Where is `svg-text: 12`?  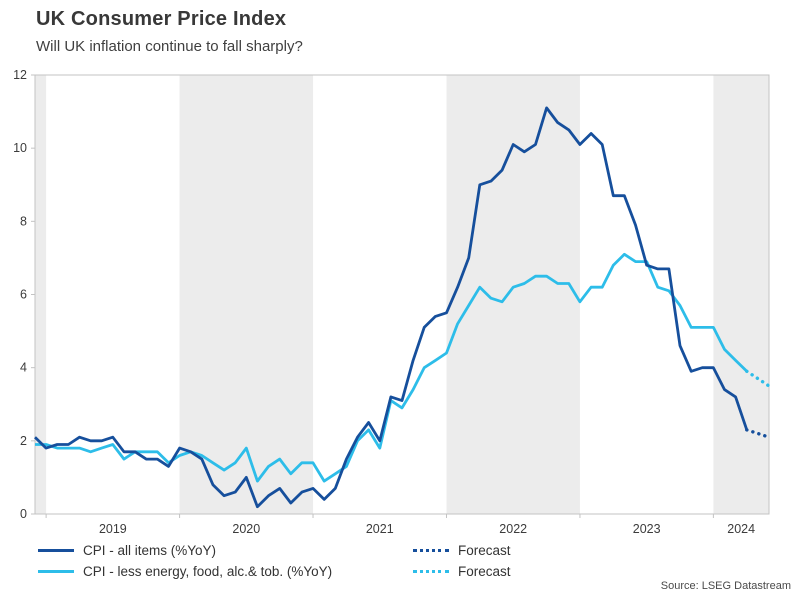
svg-text: 12 is located at coordinates (20, 75).